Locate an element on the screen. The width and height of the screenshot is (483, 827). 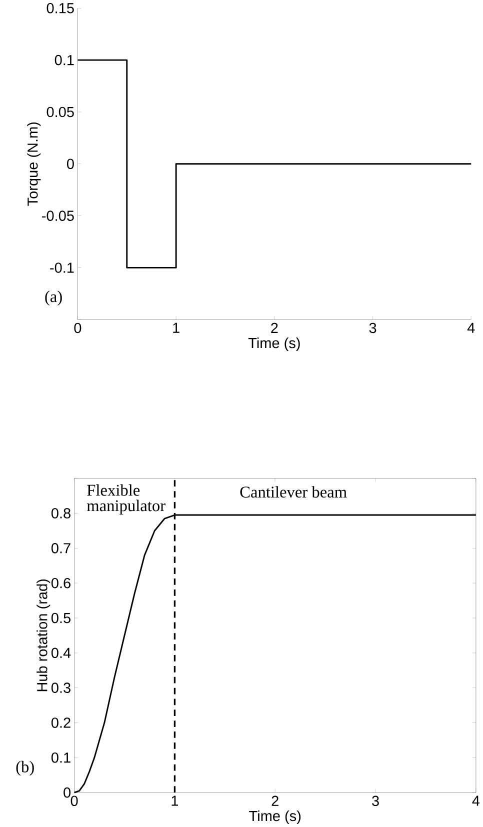
y-tick-label: 0.3 is located at coordinates (60, 687).